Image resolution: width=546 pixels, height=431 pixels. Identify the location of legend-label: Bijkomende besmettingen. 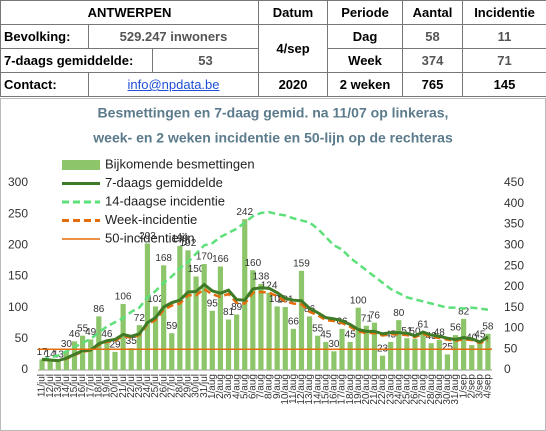
(180, 163).